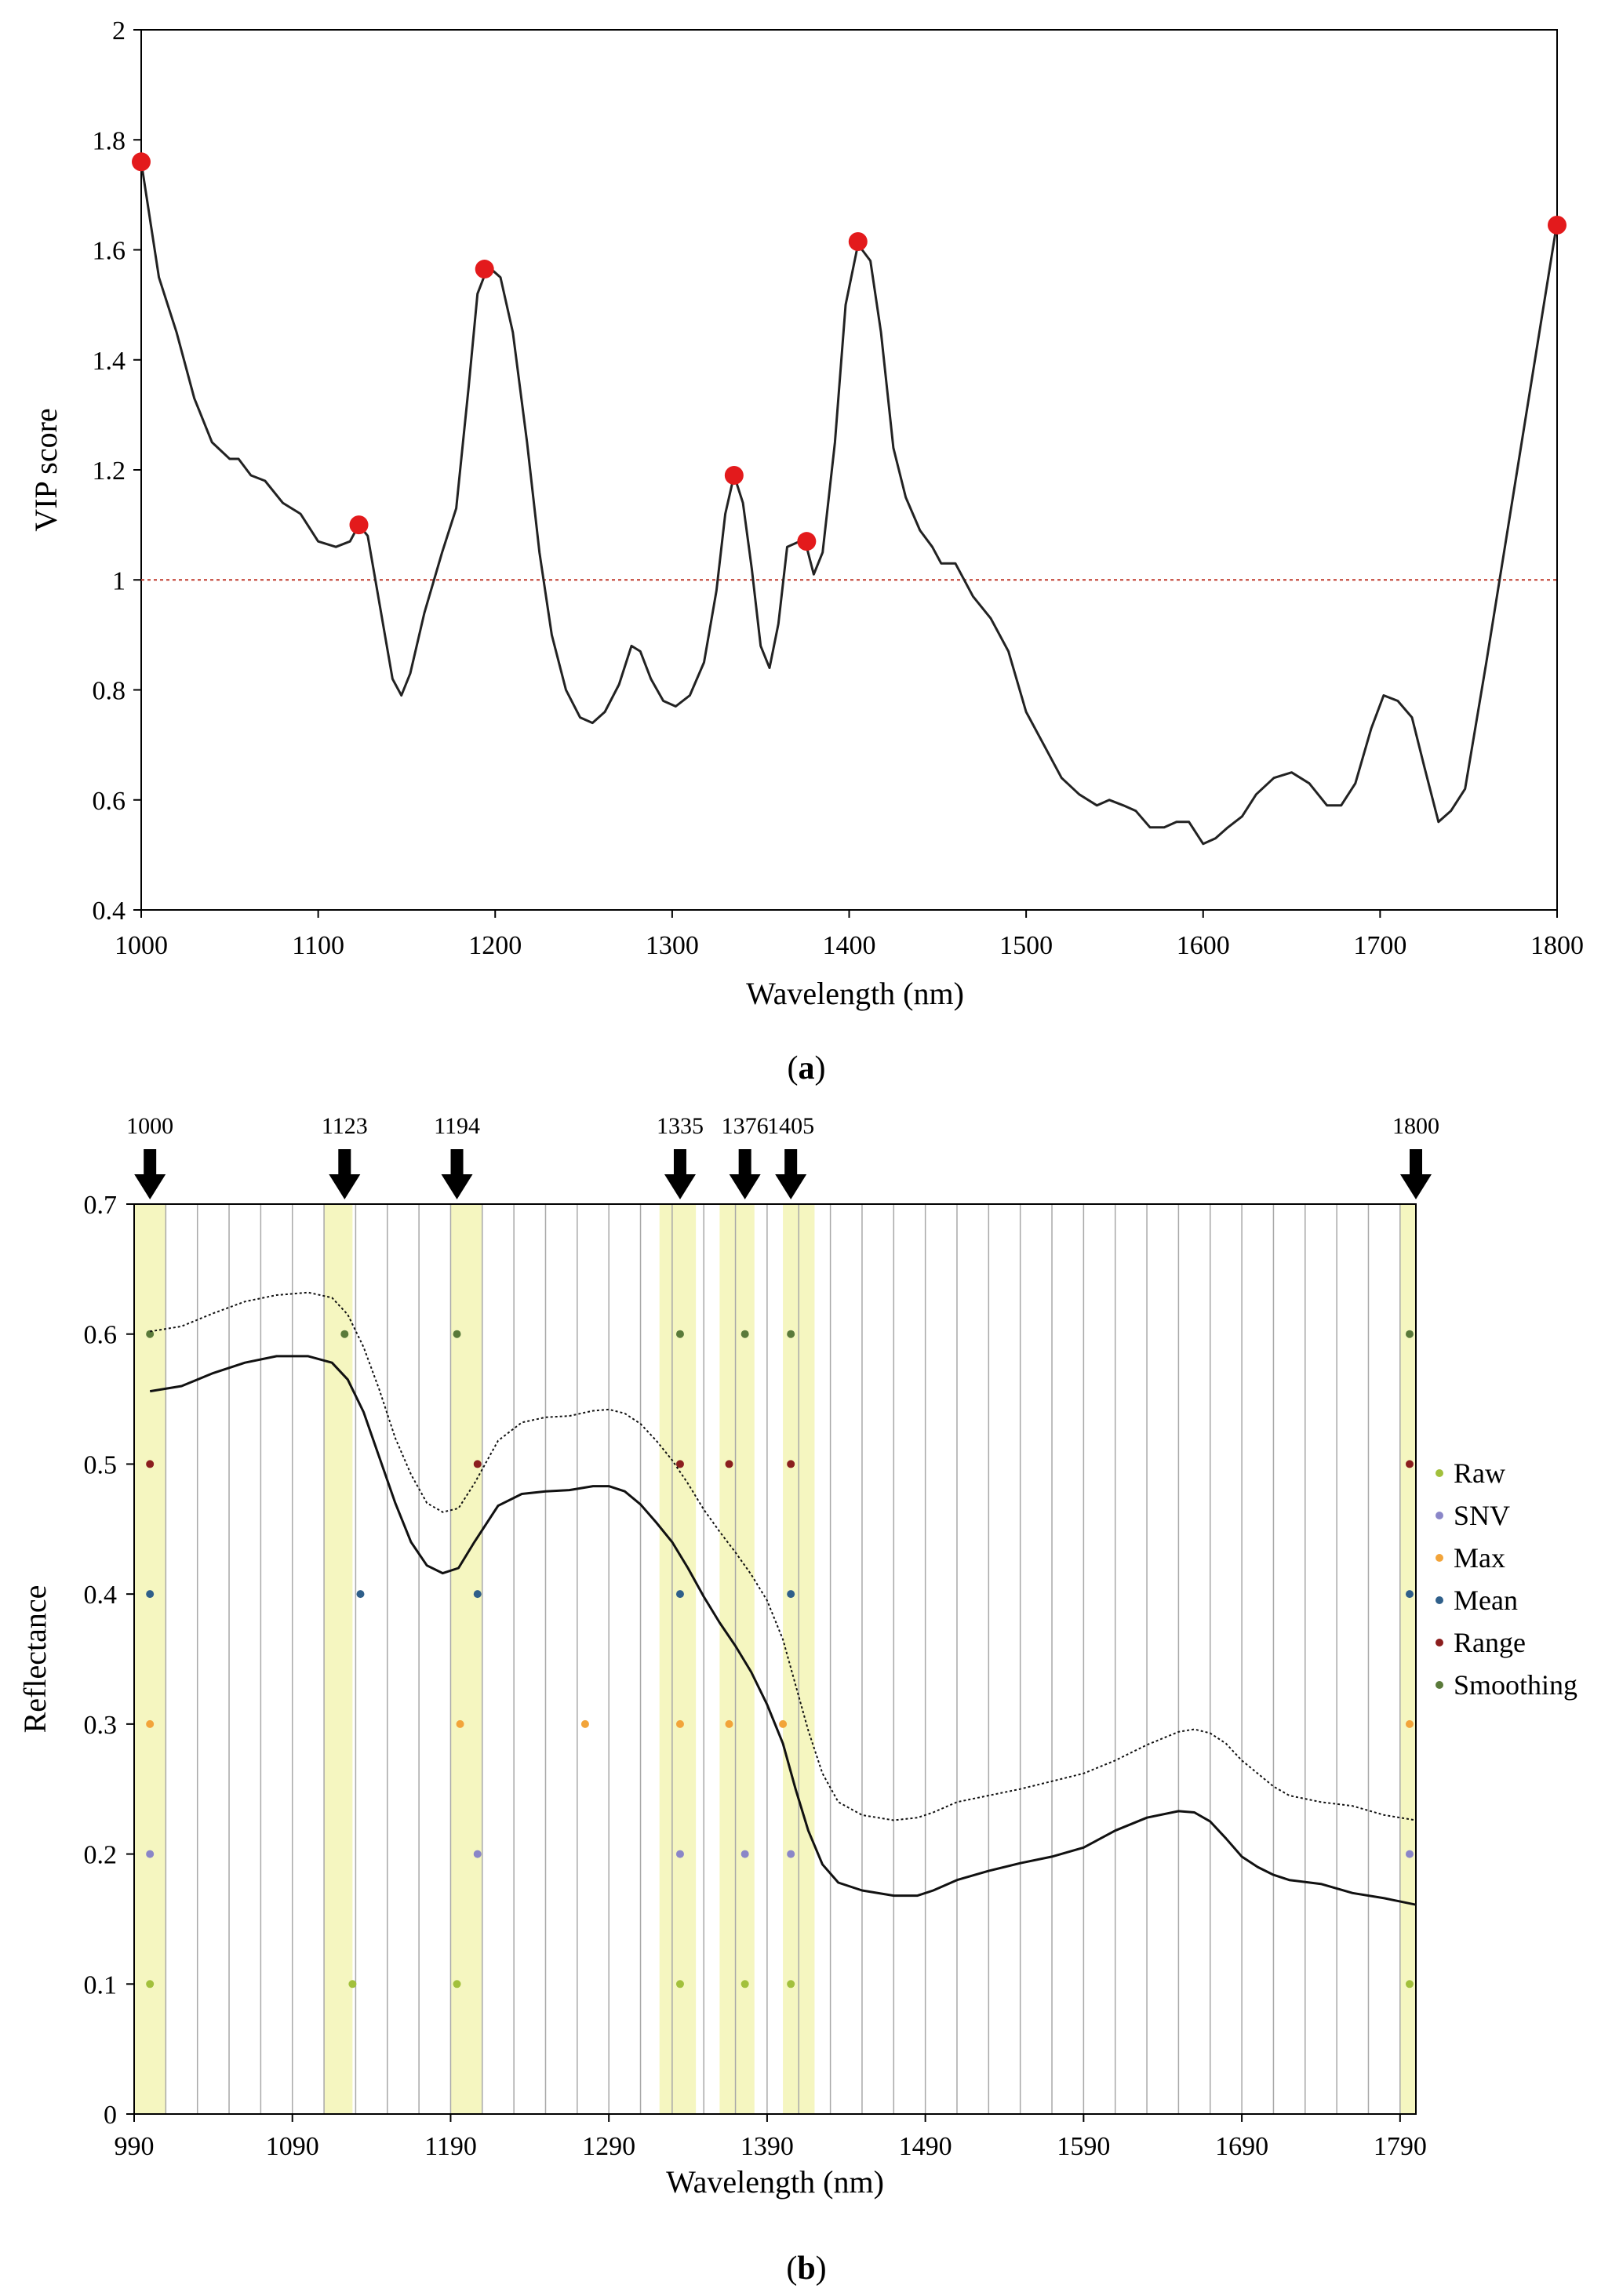 This screenshot has height=2296, width=1612. Describe the element at coordinates (1439, 1685) in the screenshot. I see `legend-marker-smoothing` at that location.